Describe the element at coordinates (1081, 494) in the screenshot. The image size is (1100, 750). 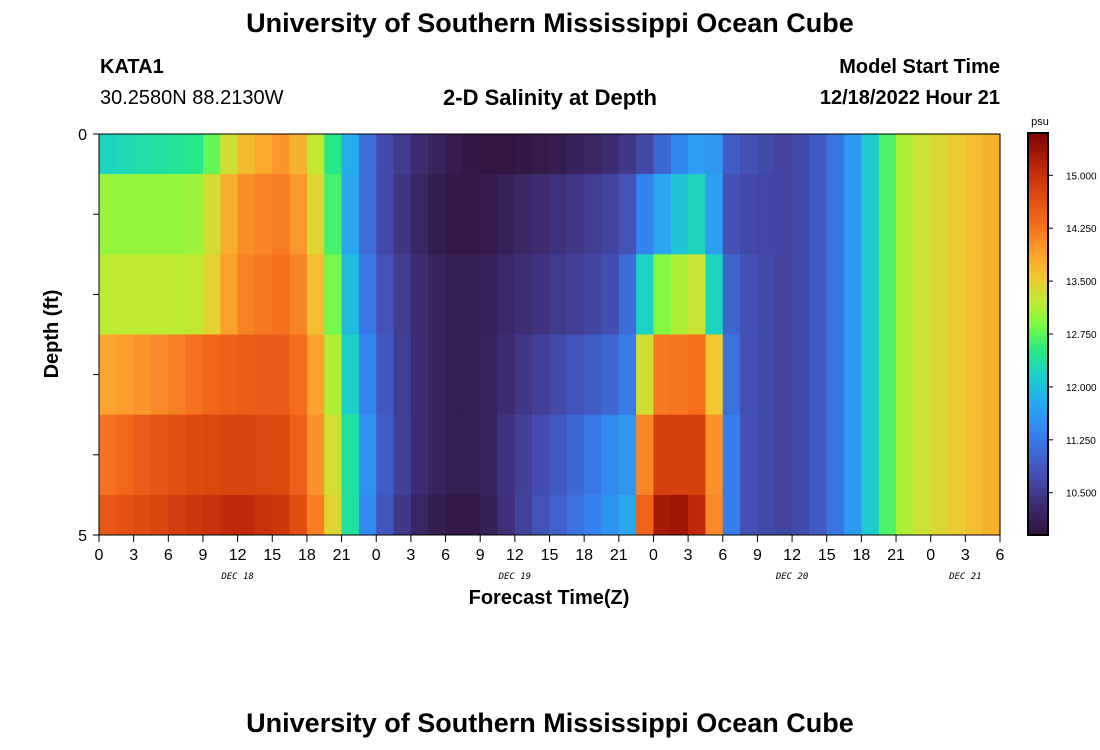
I see `colorbar-tick-label: 10.500` at that location.